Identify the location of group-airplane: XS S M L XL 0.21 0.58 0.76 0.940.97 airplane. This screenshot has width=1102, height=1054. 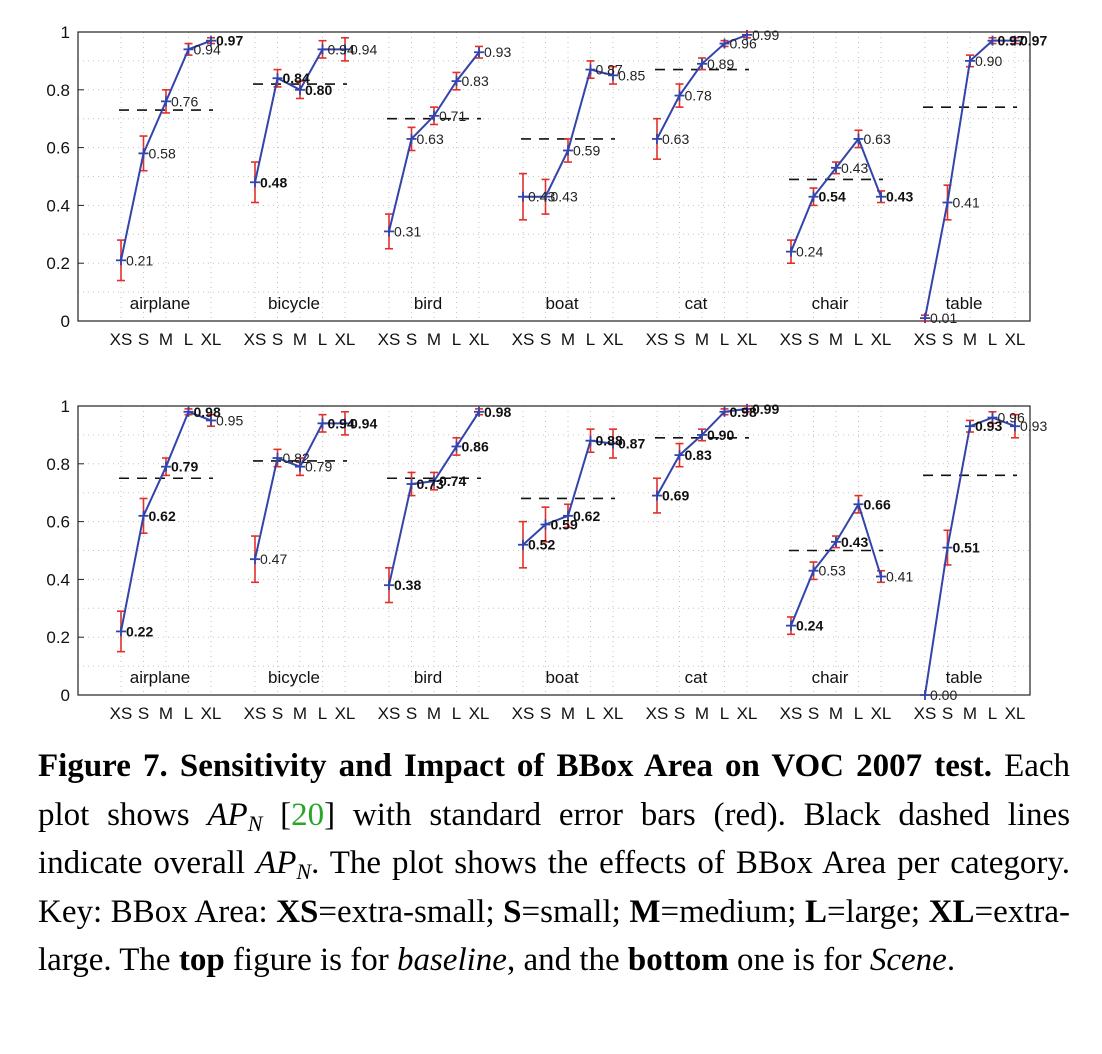
(177, 191).